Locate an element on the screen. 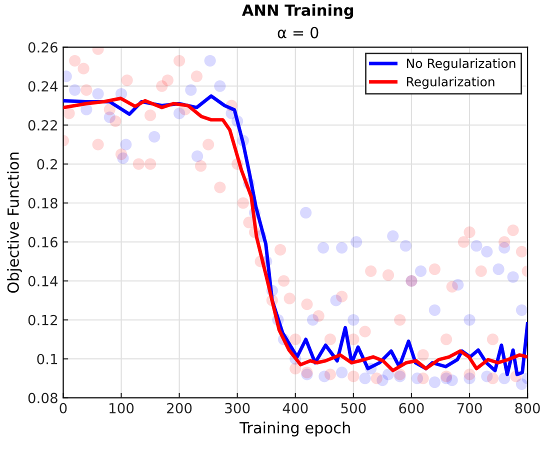 Image resolution: width=545 pixels, height=449 pixels. chart-title: ANN Training is located at coordinates (298, 12).